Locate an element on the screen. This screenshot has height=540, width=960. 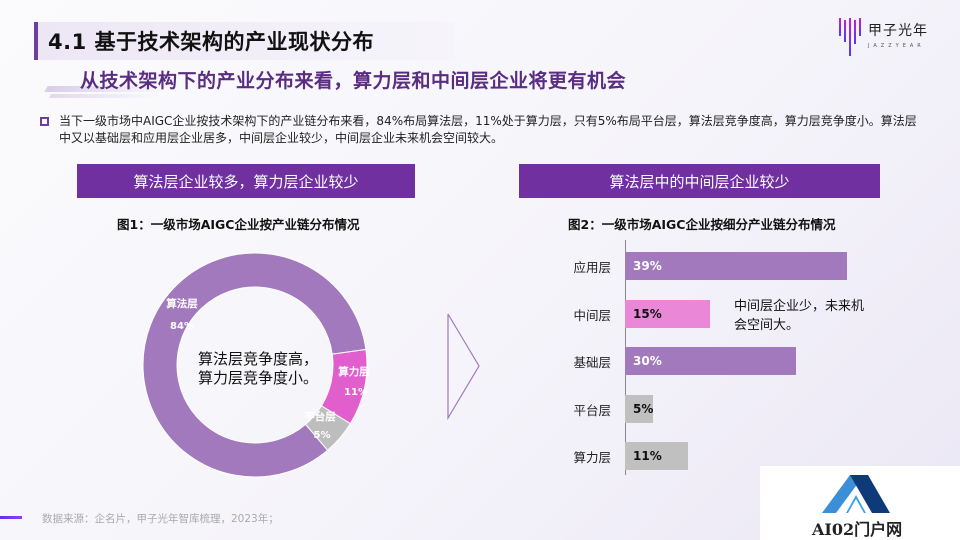
footer-accent is located at coordinates (11, 517).